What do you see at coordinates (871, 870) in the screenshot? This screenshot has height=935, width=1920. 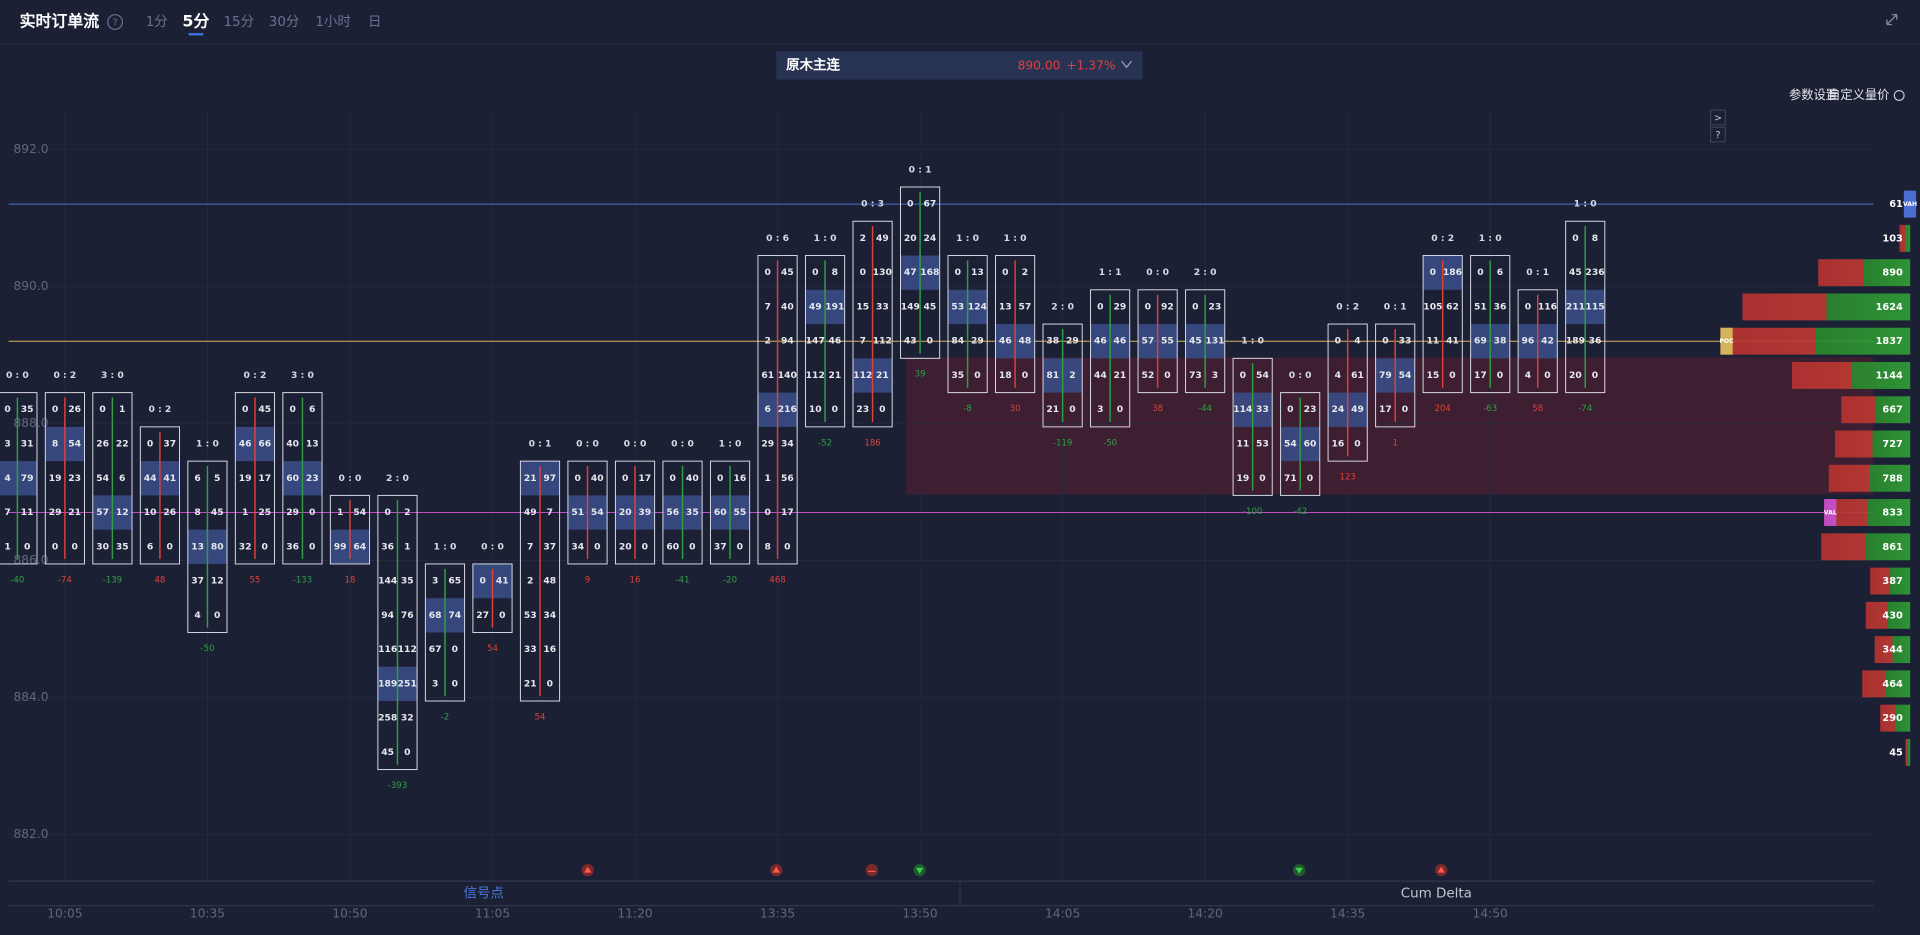 I see `signal` at bounding box center [871, 870].